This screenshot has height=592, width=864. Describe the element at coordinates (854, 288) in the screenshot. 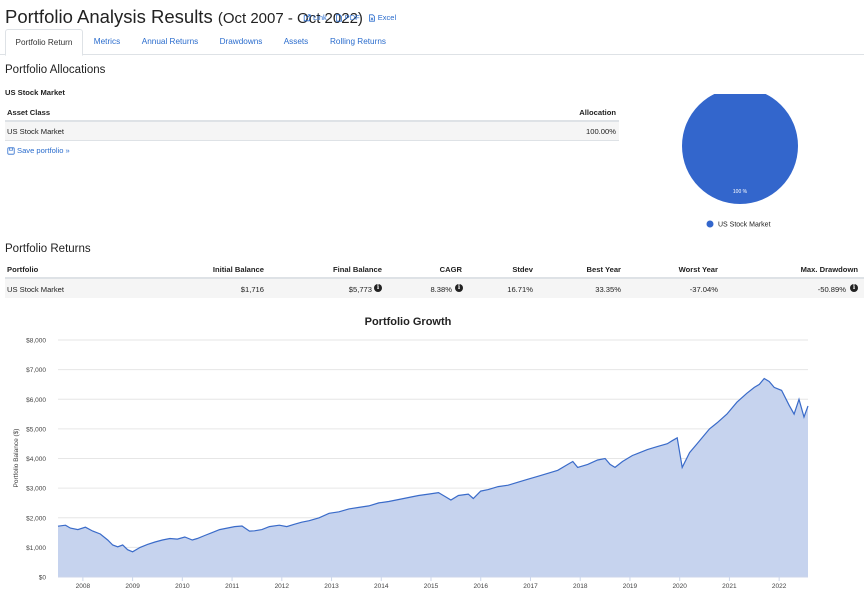

I see `max-drawdown-info-icon: i` at that location.